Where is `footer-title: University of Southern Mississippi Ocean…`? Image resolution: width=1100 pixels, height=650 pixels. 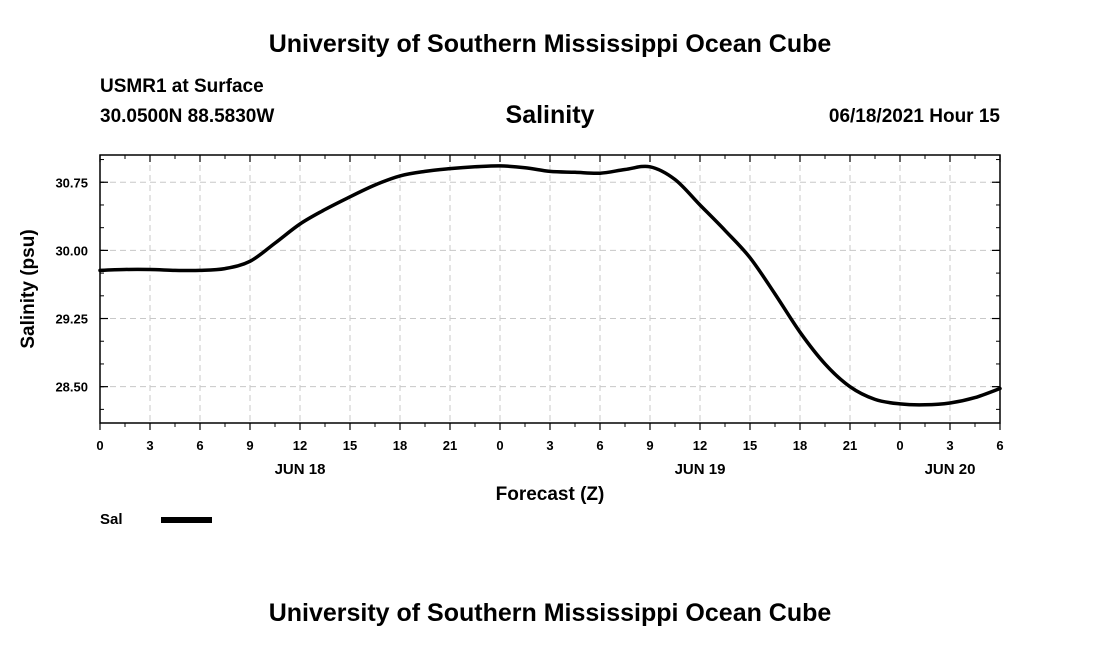 footer-title: University of Southern Mississippi Ocean… is located at coordinates (550, 613).